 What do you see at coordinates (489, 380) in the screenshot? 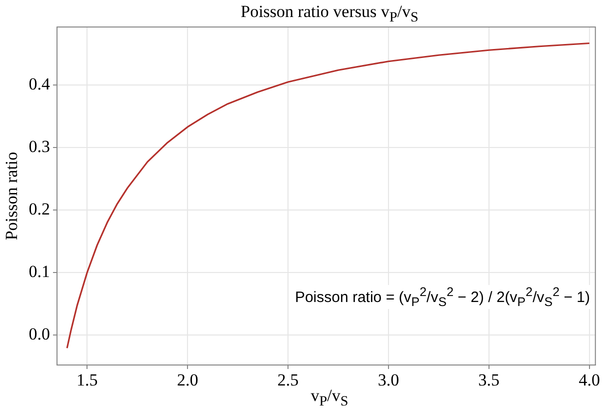
I see `x-tick-label: 3.5` at bounding box center [489, 380].